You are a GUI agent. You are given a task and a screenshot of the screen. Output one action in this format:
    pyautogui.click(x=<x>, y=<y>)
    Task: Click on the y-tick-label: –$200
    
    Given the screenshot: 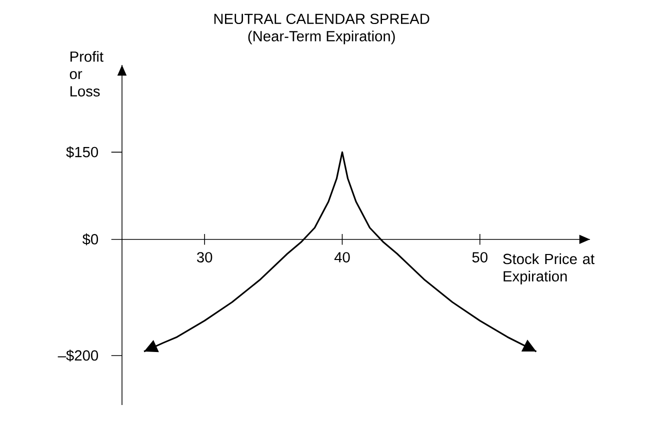 What is the action you would take?
    pyautogui.click(x=78, y=356)
    